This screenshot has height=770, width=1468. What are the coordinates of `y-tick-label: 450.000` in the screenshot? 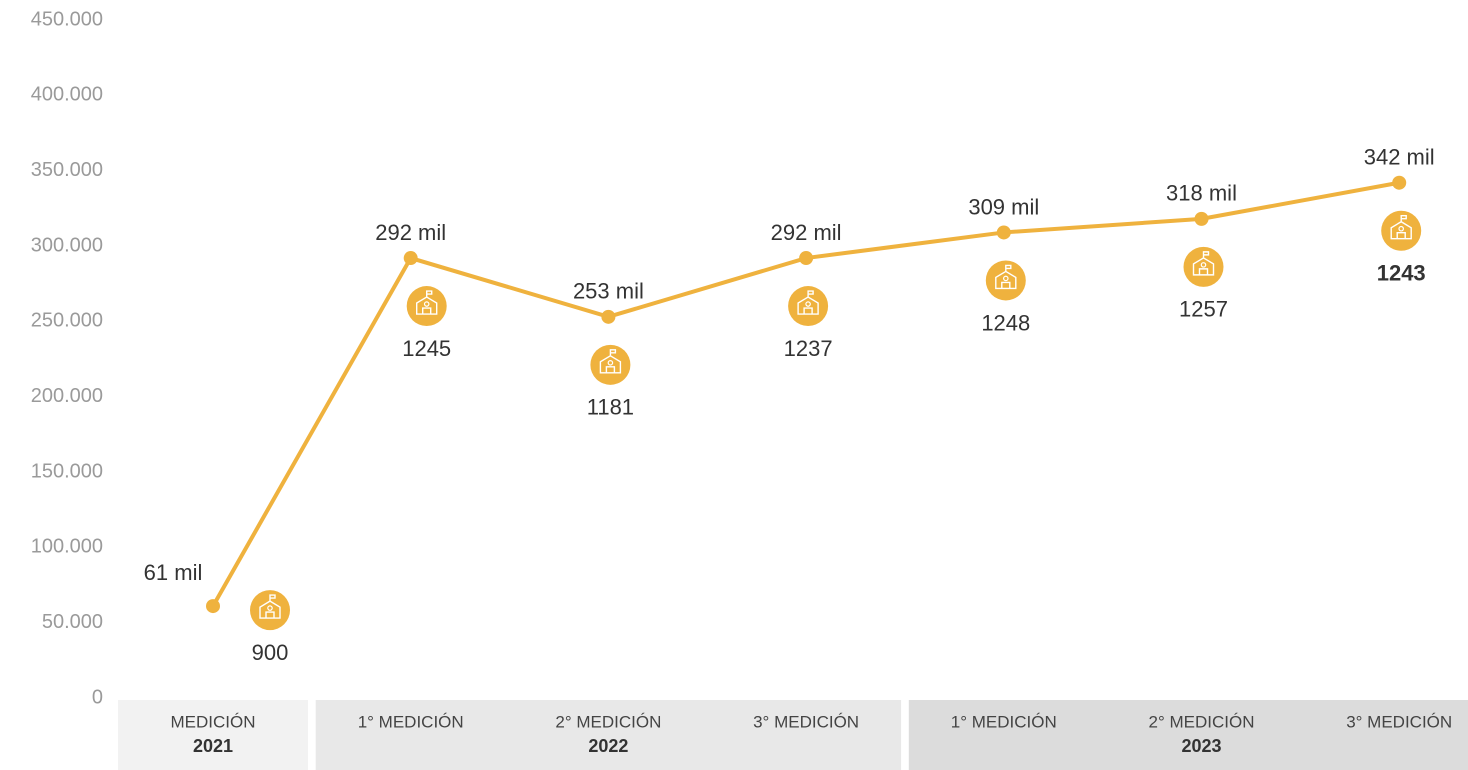 It's located at (67, 19).